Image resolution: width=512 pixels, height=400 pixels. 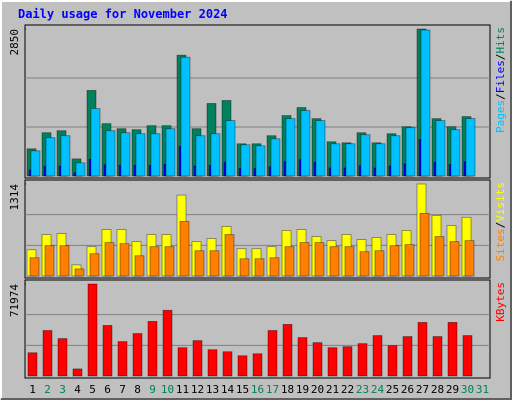 What do you see at coordinates (378, 389) in the screenshot?
I see `x-tick-label: 24` at bounding box center [378, 389].